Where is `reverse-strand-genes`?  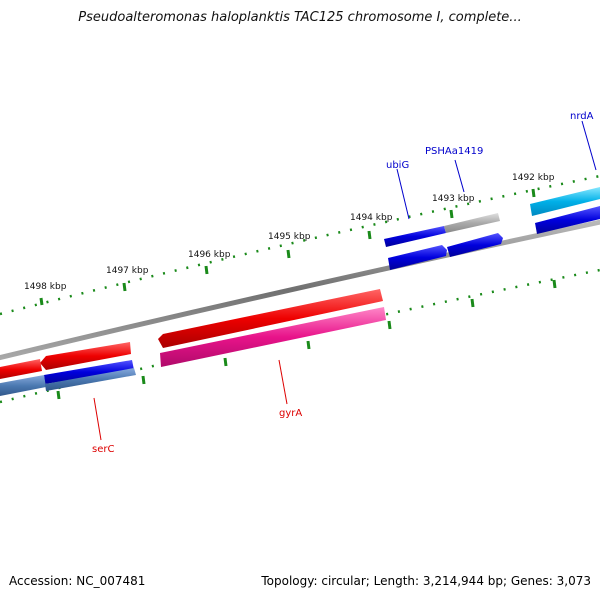 reverse-strand-genes is located at coordinates (193, 343).